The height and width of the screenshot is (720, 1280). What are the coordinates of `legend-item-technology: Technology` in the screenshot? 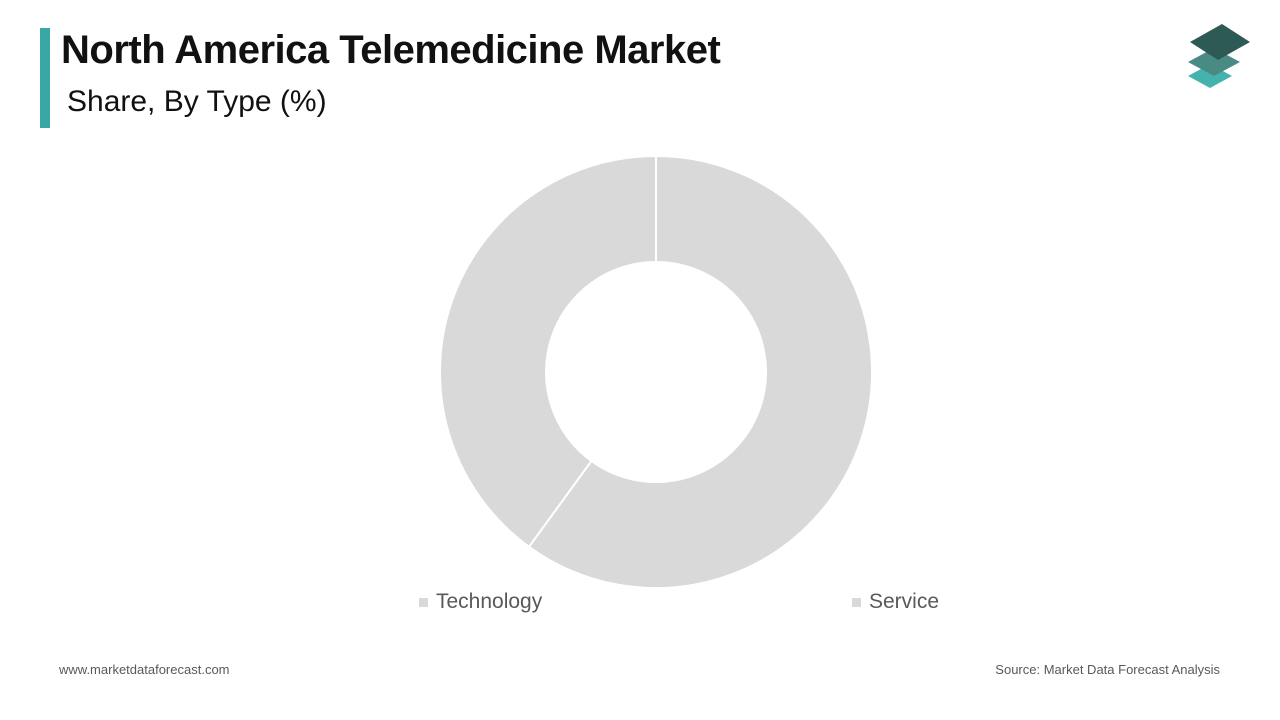 It's located at (480, 602).